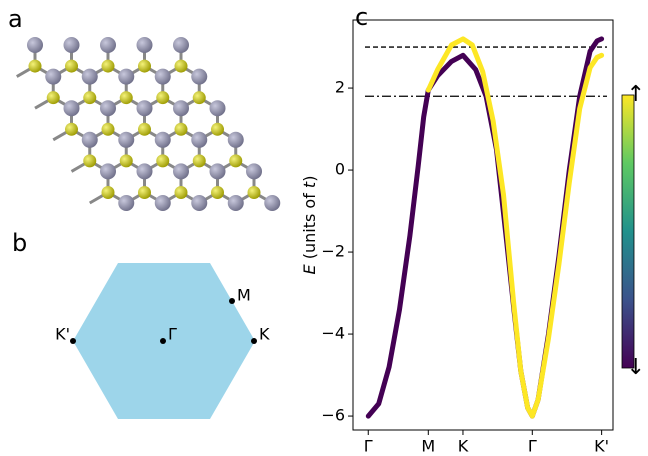 The width and height of the screenshot is (648, 456). What do you see at coordinates (309, 268) in the screenshot?
I see `y-axis-label-part: E` at bounding box center [309, 268].